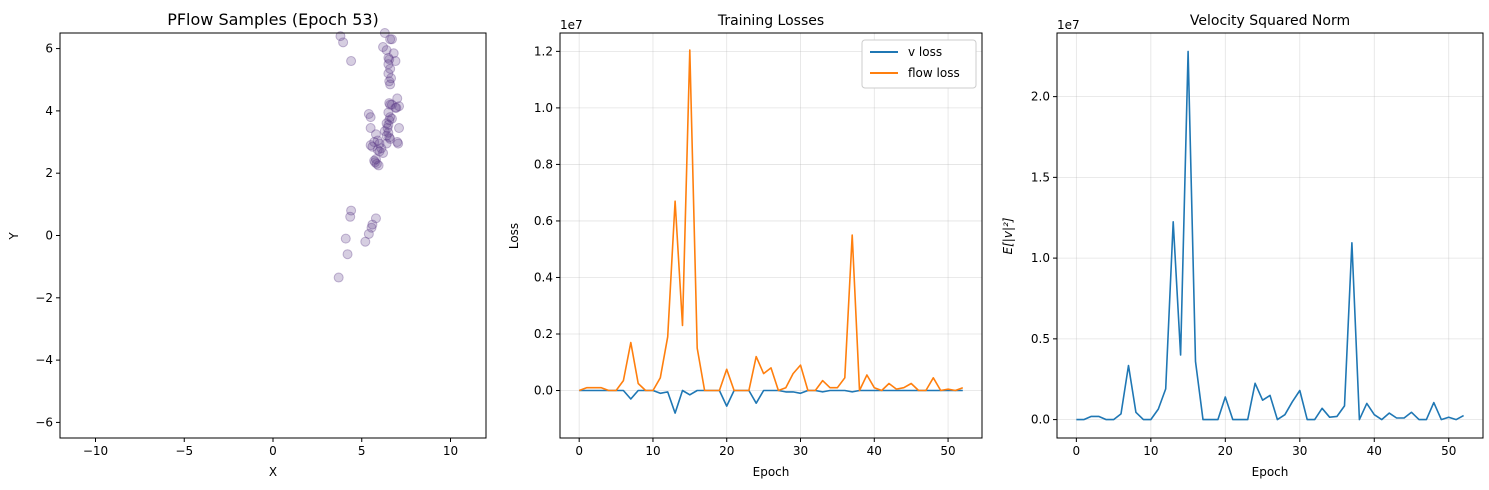 The width and height of the screenshot is (1489, 490). Describe the element at coordinates (1040, 97) in the screenshot. I see `y-tick-label: 2.0` at that location.